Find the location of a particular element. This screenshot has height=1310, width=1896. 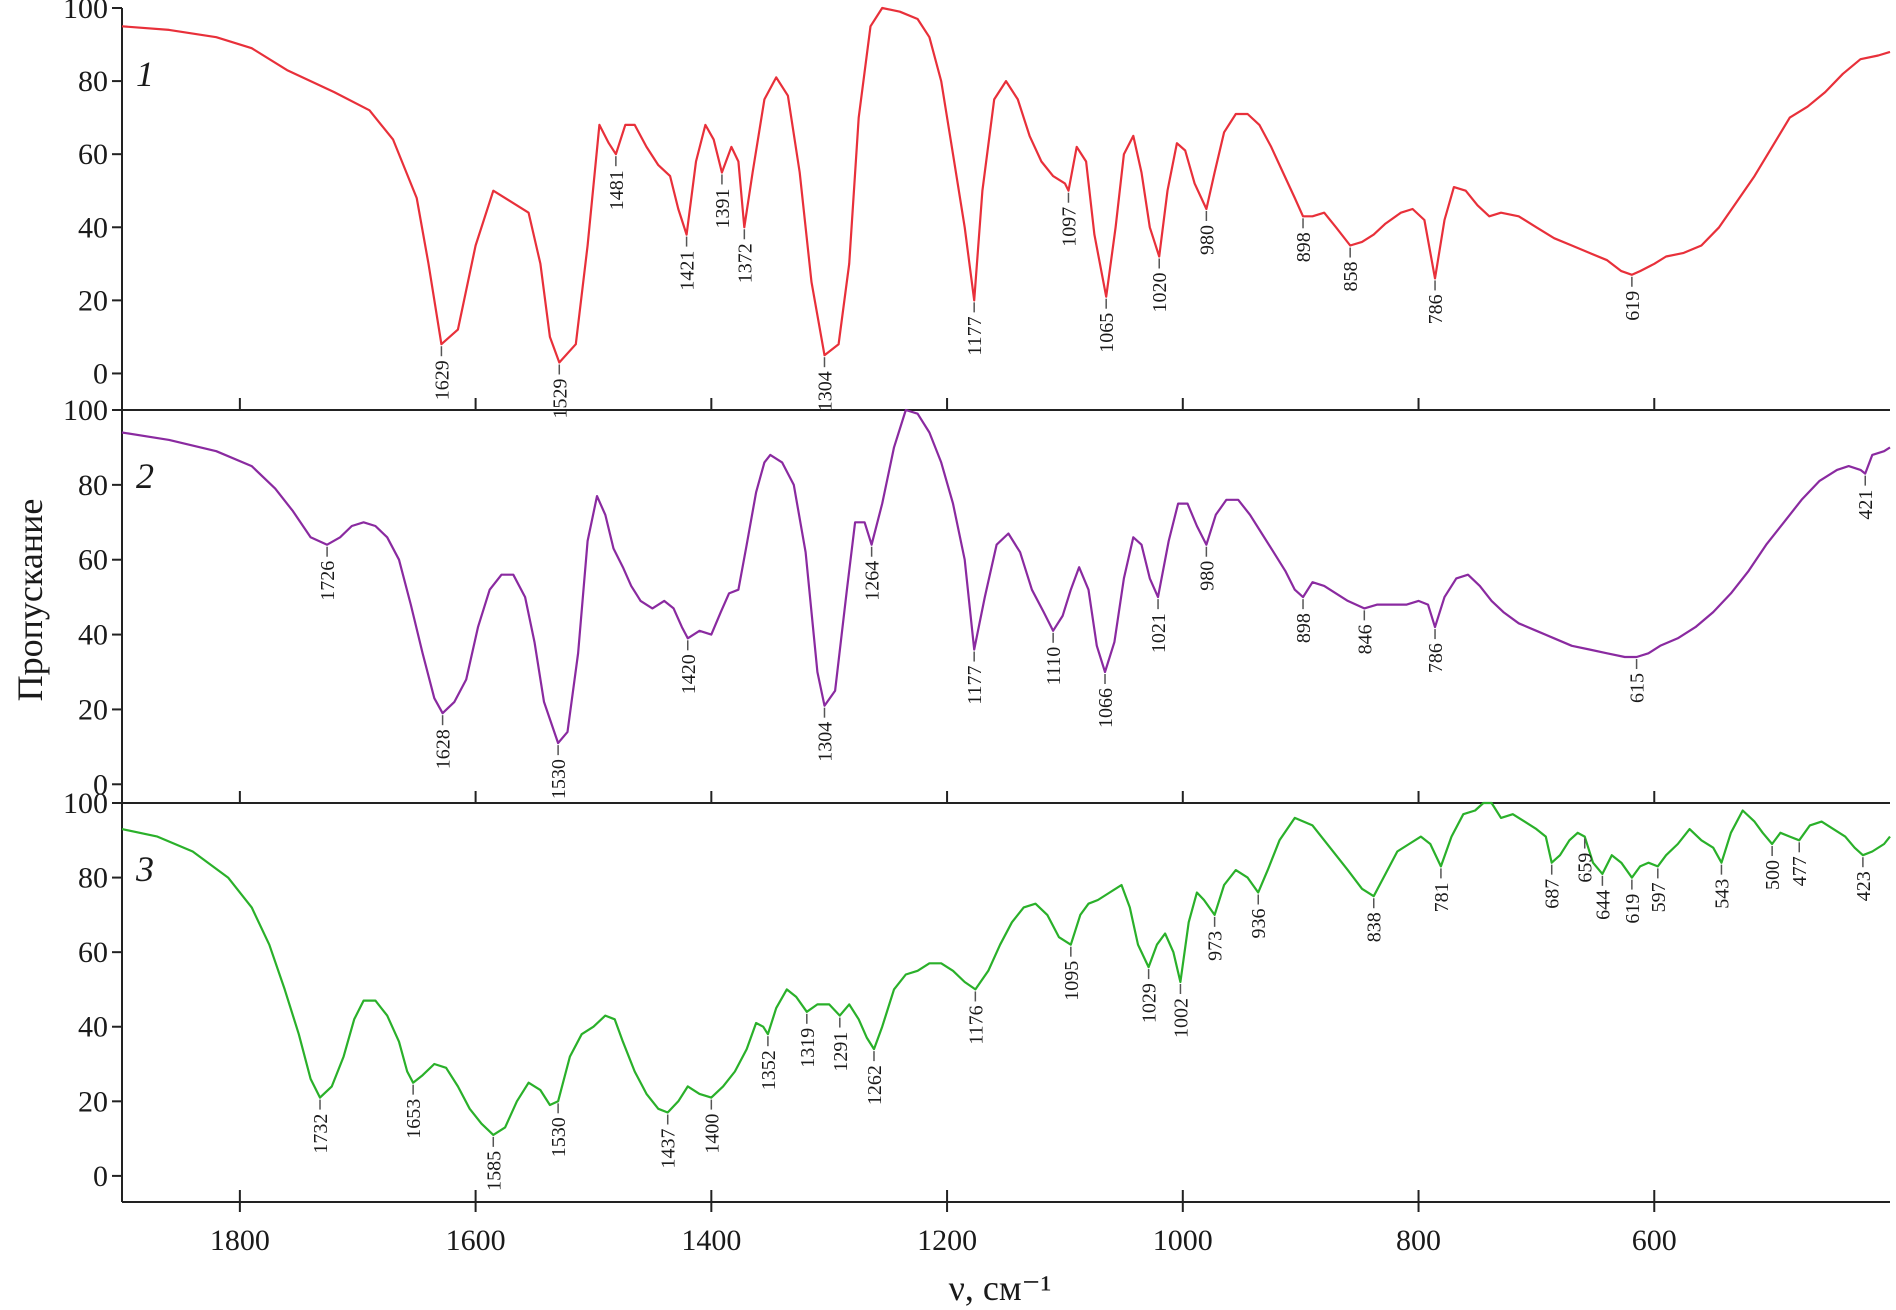

peak-label: 615 is located at coordinates (1638, 688).